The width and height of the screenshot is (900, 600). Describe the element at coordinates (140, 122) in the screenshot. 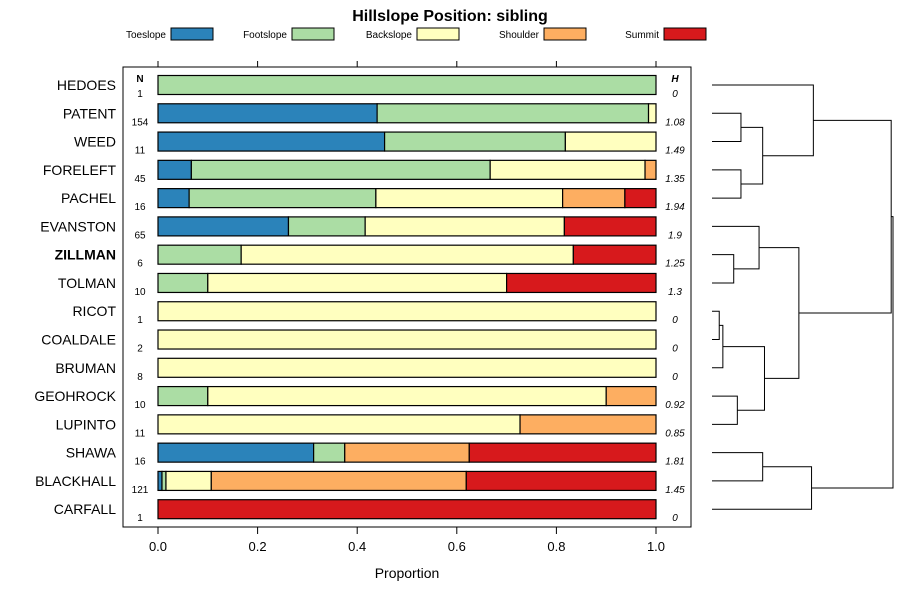

I see `n-value: 154` at that location.